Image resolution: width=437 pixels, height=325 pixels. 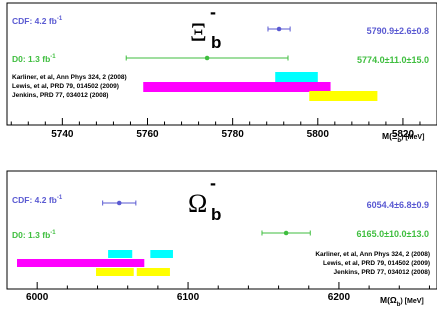 What do you see at coordinates (198, 32) in the screenshot?
I see `xi-b-title-symbol: Ξ` at bounding box center [198, 32].